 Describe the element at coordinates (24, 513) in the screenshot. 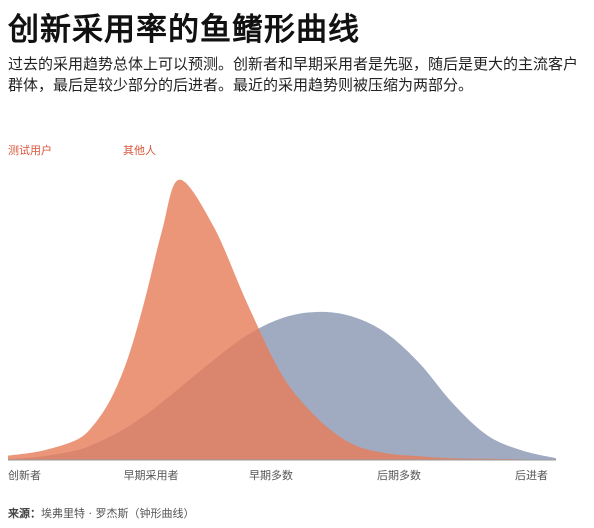

I see `source-label: 来源：` at that location.